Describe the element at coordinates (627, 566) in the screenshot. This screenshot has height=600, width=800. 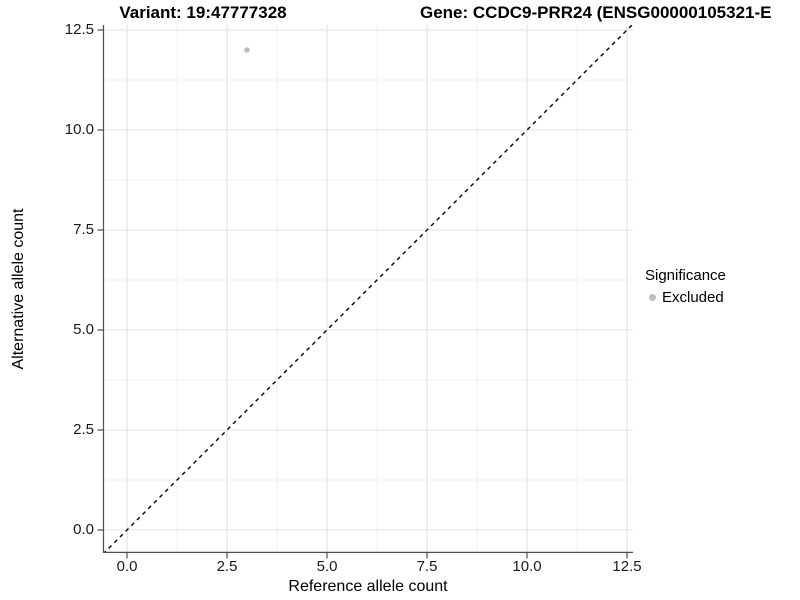
I see `x-tick-label: 12.5` at that location.